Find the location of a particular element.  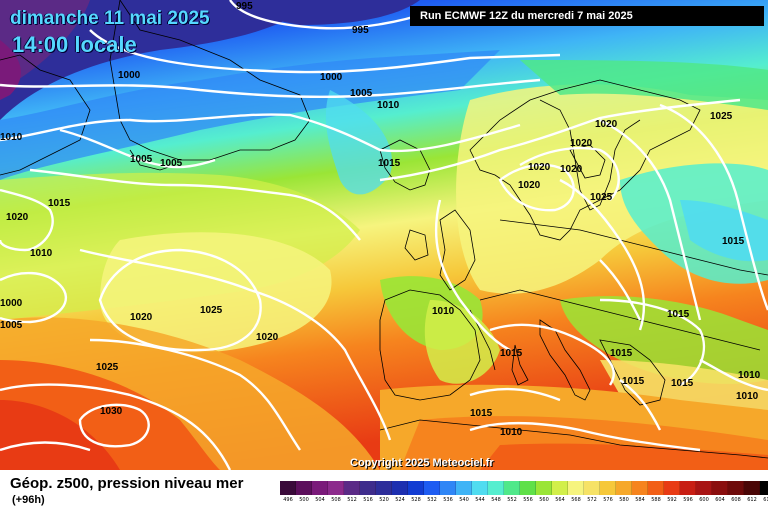

legend-item: 544 is located at coordinates (480, 492).